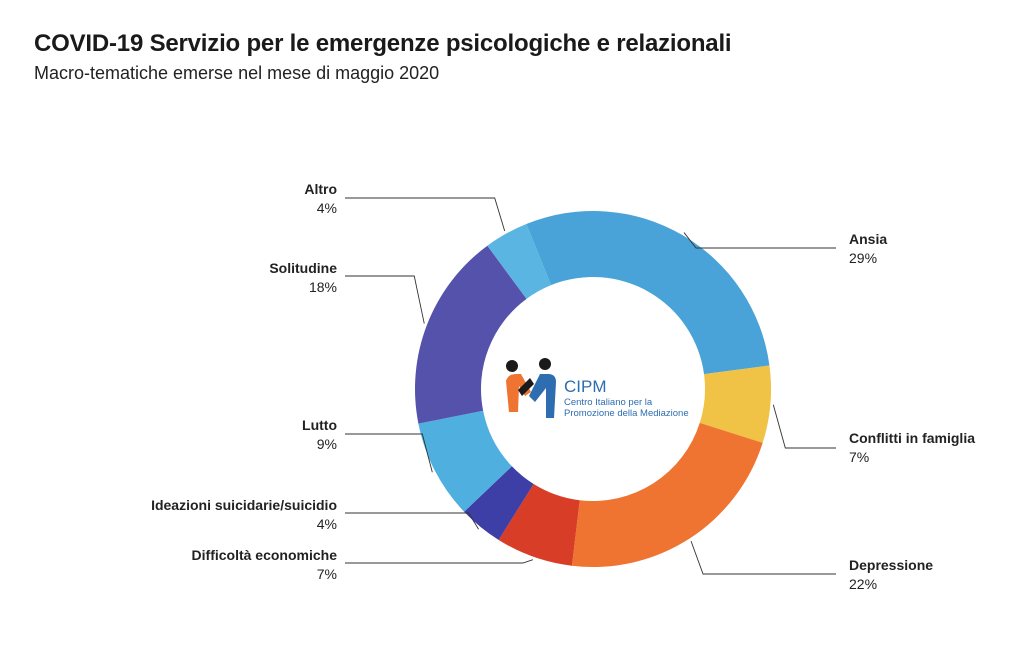  I want to click on leader-line-lutto, so click(389, 453).